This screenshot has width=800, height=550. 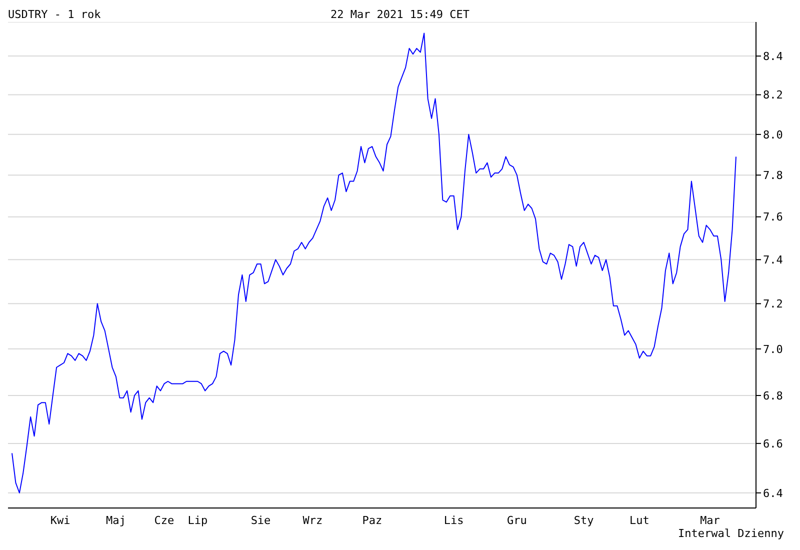 What do you see at coordinates (731, 533) in the screenshot?
I see `text: Interwal Dzienny` at bounding box center [731, 533].